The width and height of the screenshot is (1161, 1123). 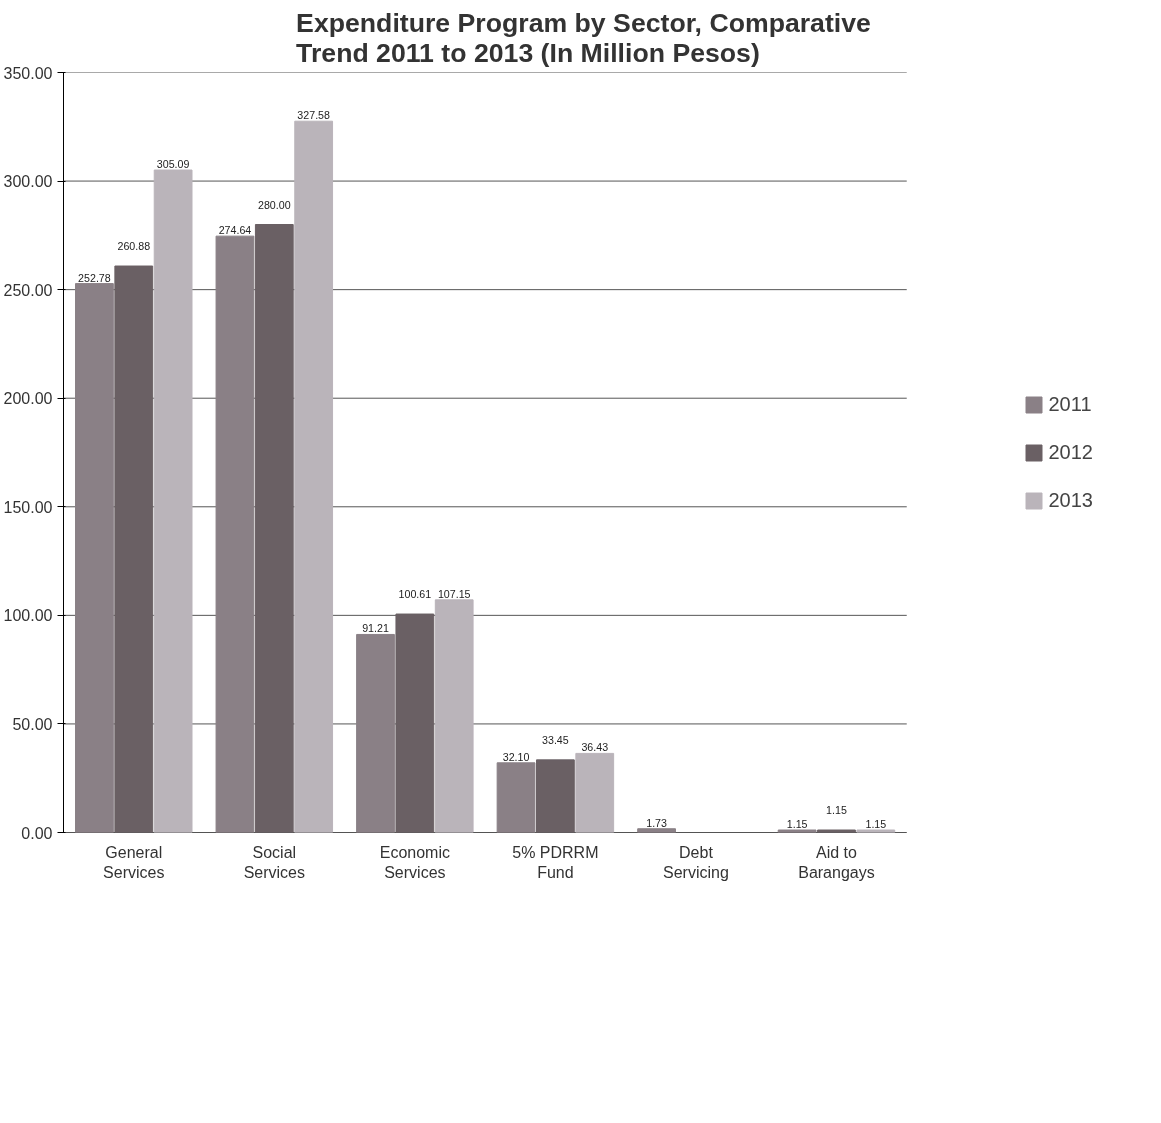 What do you see at coordinates (1070, 404) in the screenshot?
I see `legend-label: 2011` at bounding box center [1070, 404].